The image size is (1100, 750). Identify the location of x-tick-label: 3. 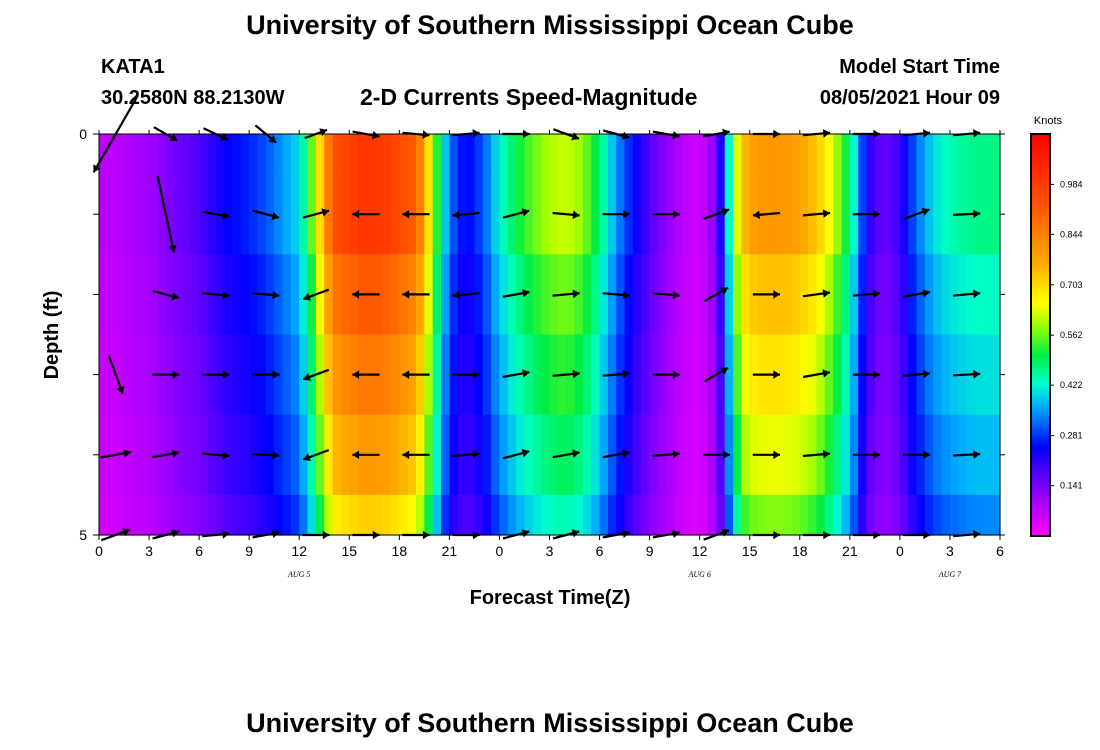
(550, 551).